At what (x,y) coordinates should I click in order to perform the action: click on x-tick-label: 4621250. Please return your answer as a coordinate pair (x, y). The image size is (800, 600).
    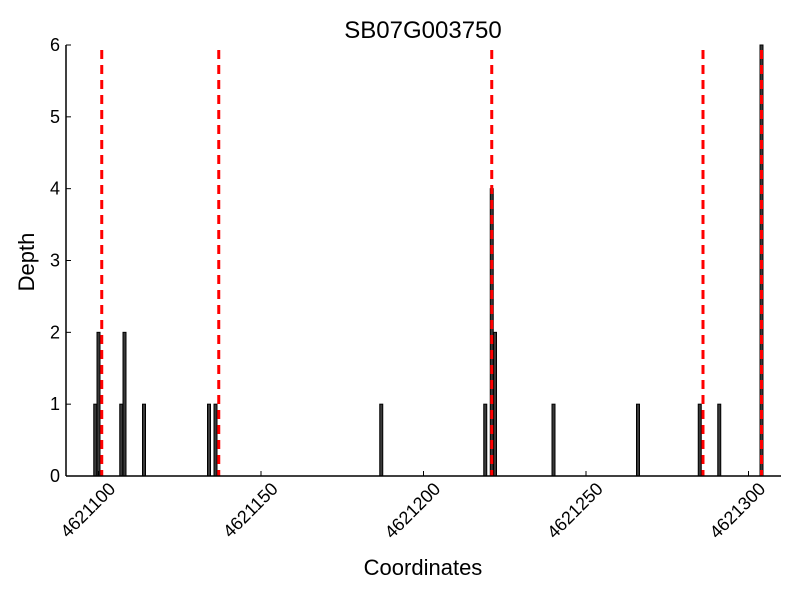
    Looking at the image, I should click on (575, 511).